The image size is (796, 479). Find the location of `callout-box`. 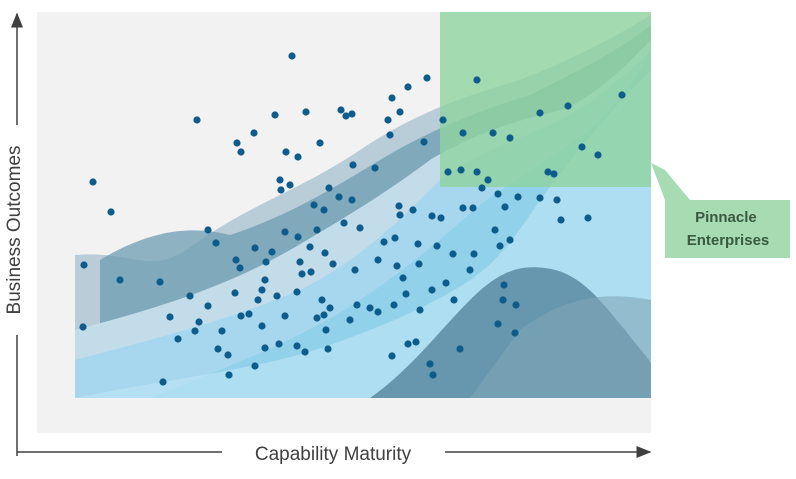

callout-box is located at coordinates (720, 210).